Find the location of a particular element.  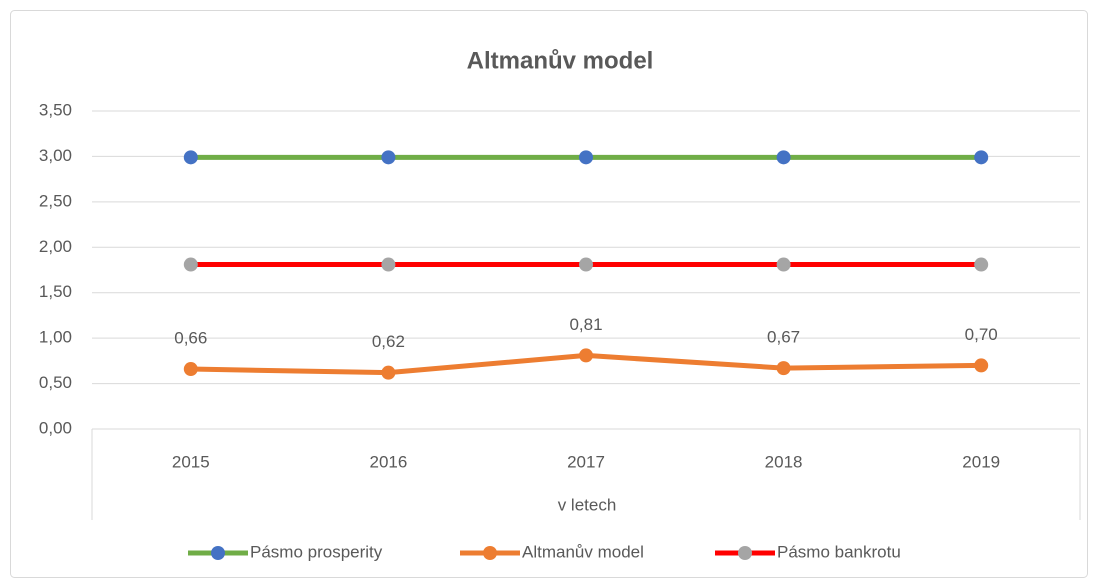

data-label: 0,66 is located at coordinates (190, 338).